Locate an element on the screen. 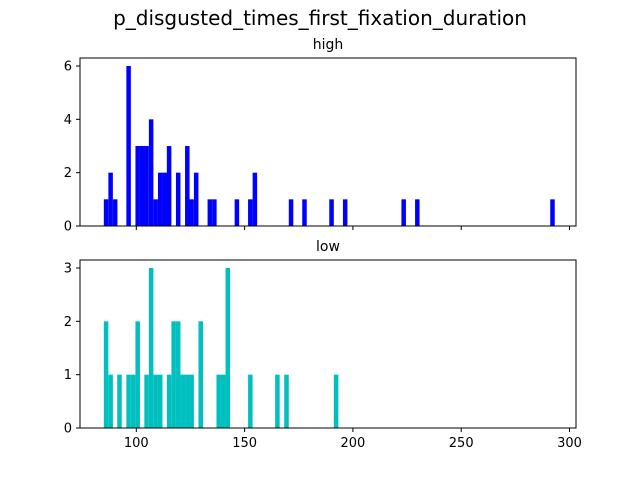 The image size is (640, 480). low-ytick-label-3: 3 is located at coordinates (68, 269).